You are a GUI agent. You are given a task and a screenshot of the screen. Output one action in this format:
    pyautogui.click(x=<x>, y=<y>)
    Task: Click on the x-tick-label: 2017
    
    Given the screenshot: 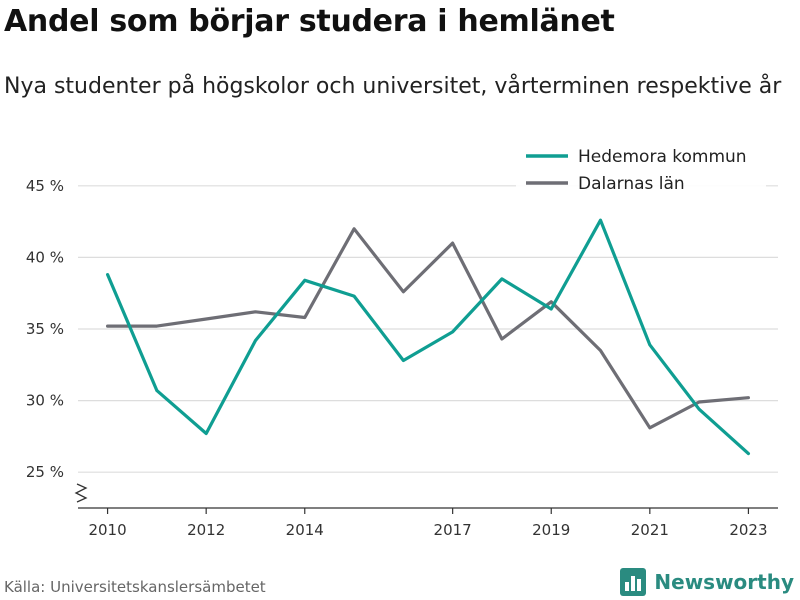 What is the action you would take?
    pyautogui.click(x=453, y=530)
    